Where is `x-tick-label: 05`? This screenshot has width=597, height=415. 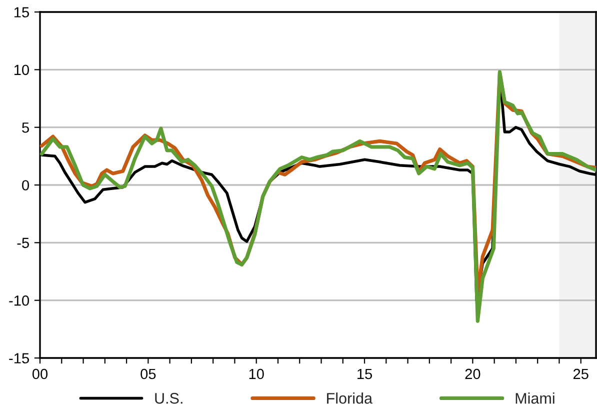
x-tick-label: 05 is located at coordinates (148, 374).